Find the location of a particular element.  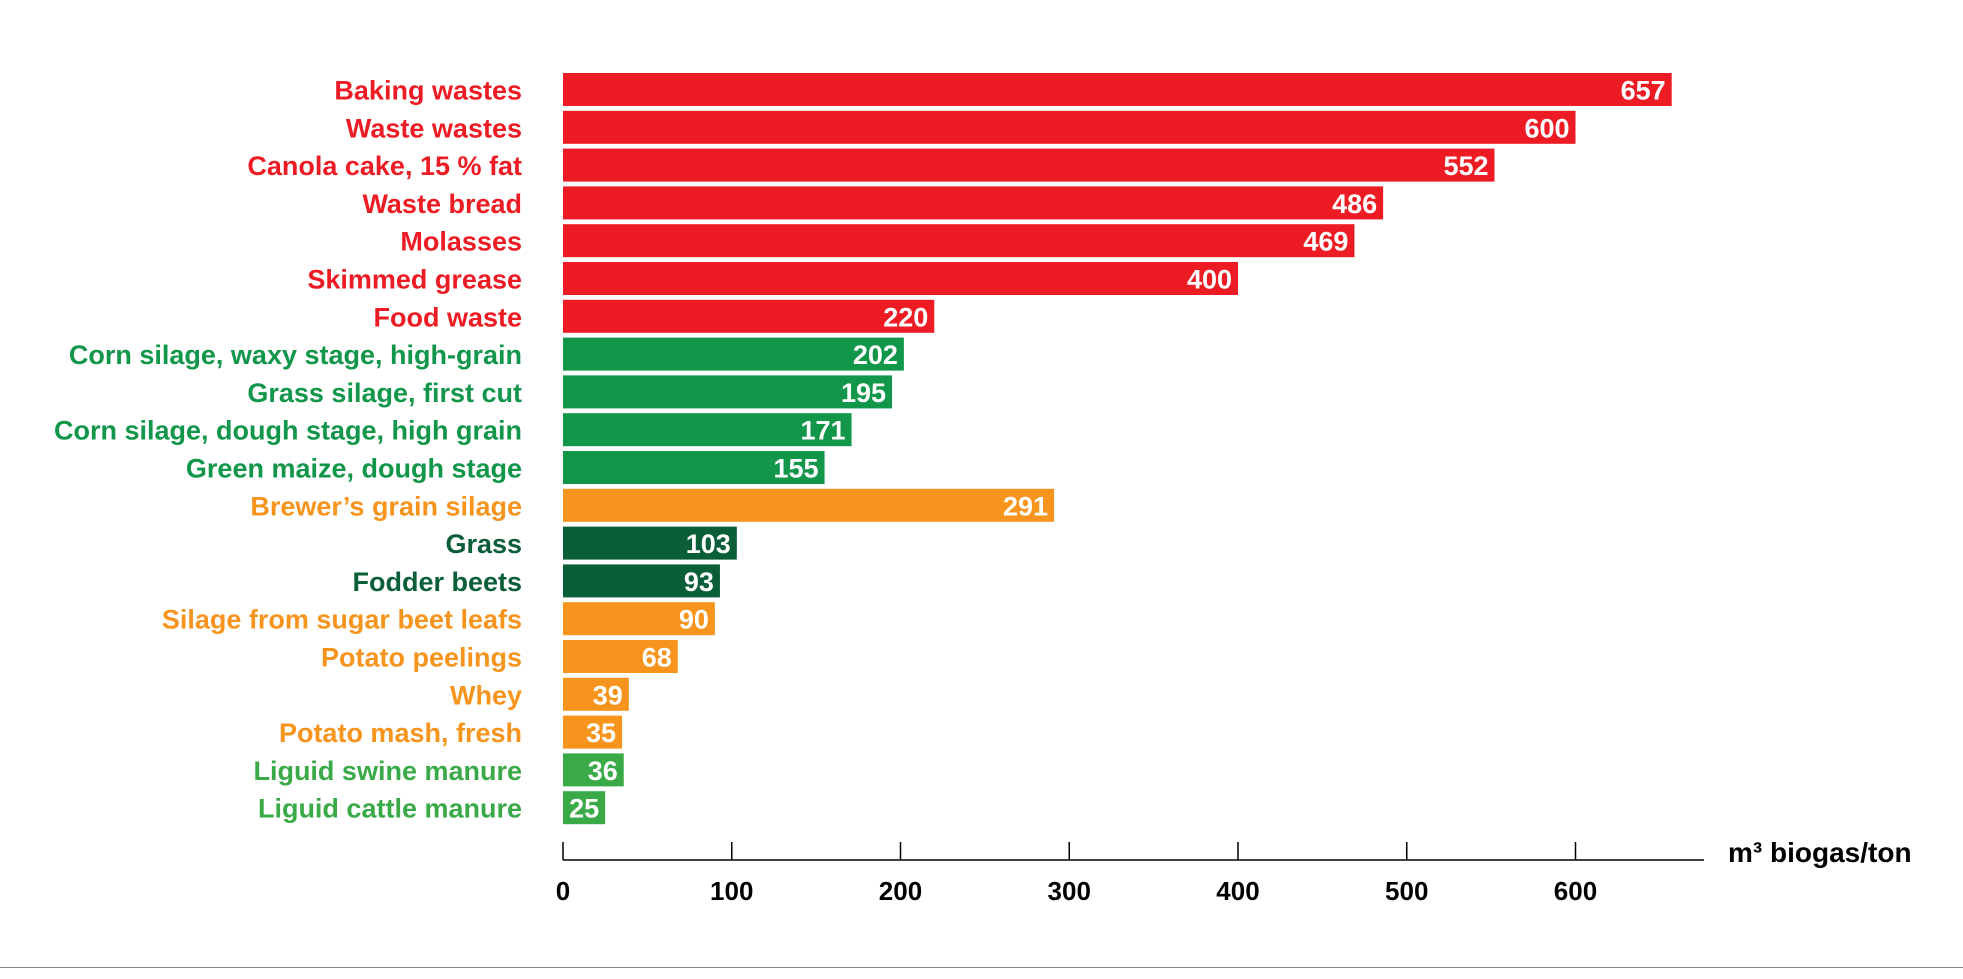

bar-group: Grass 103 is located at coordinates (591, 543).